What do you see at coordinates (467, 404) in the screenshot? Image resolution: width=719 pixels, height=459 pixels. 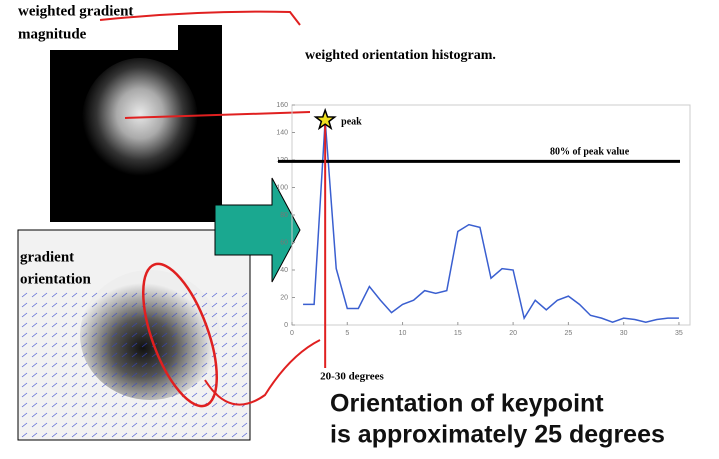 I see `conclusion: Orientation of keypoint` at bounding box center [467, 404].